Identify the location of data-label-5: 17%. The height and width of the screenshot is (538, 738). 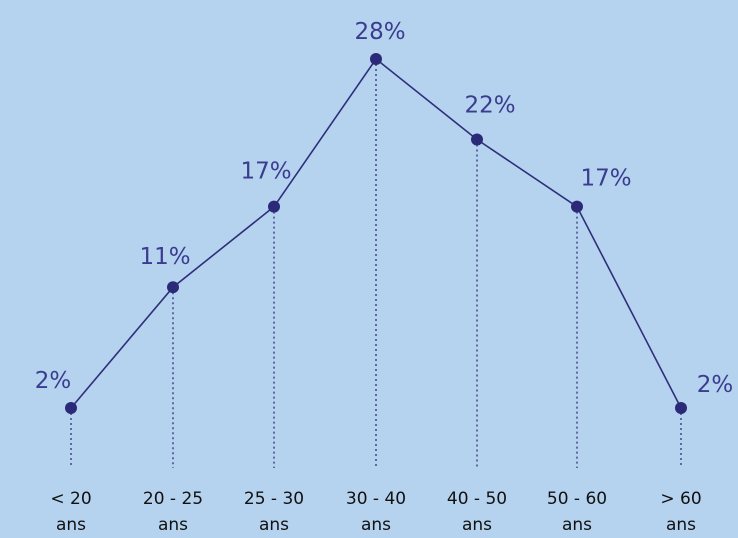
(605, 179).